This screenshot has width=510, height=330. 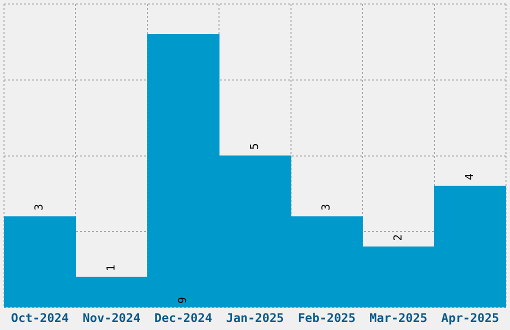 What do you see at coordinates (470, 317) in the screenshot?
I see `x-tick-label: Apr-2025` at bounding box center [470, 317].